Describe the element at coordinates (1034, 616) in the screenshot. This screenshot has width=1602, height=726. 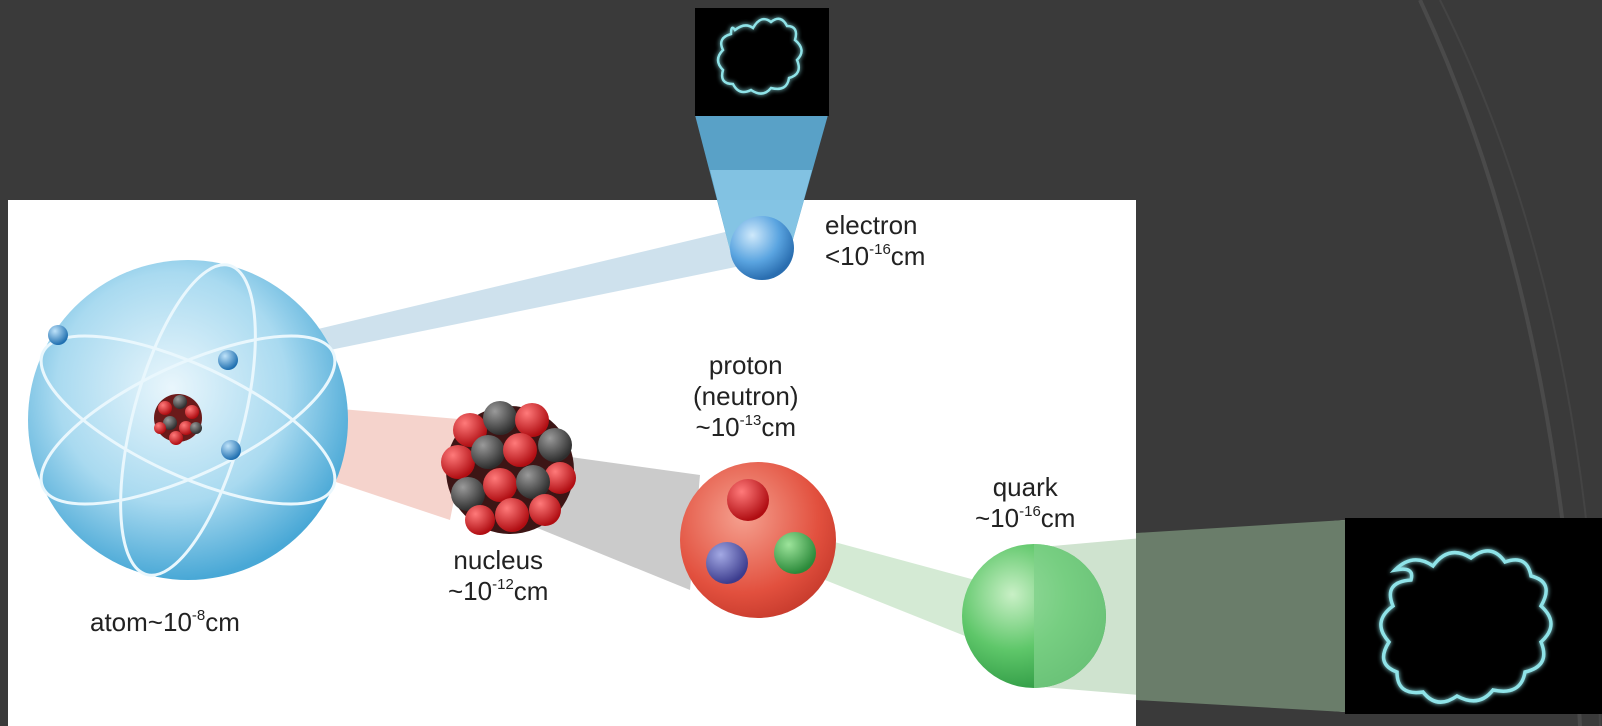
I see `quark` at that location.